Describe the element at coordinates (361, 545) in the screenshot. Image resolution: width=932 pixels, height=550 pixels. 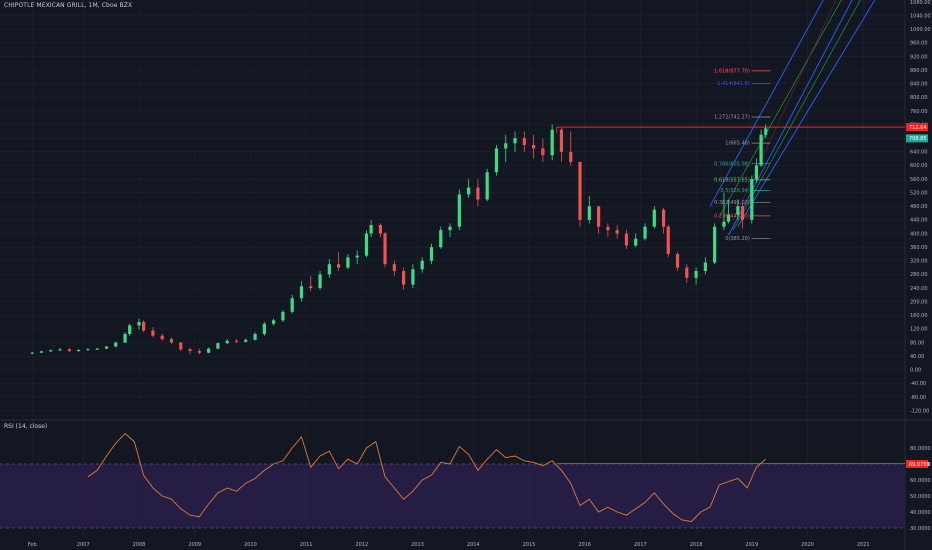
I see `x-tick-label: 2012` at that location.